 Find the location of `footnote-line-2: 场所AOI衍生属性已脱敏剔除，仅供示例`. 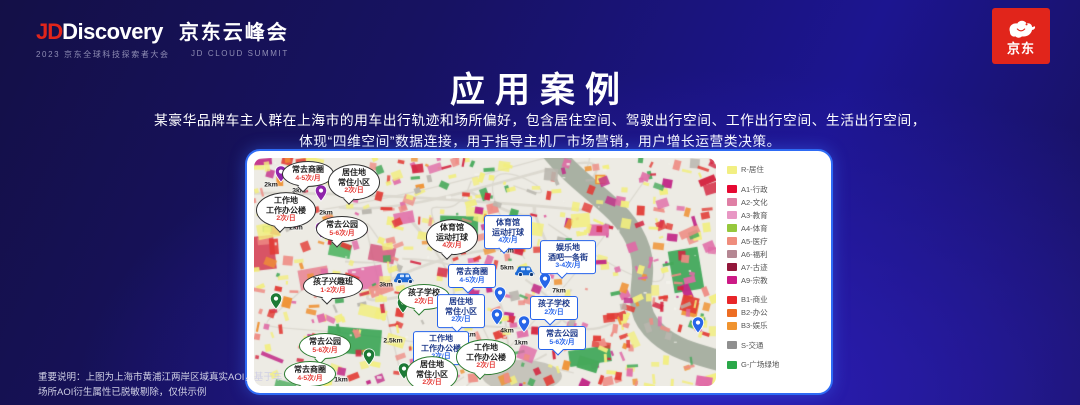

footnote-line-2: 场所AOI衍生属性已脱敏剔除，仅供示例 is located at coordinates (122, 392).